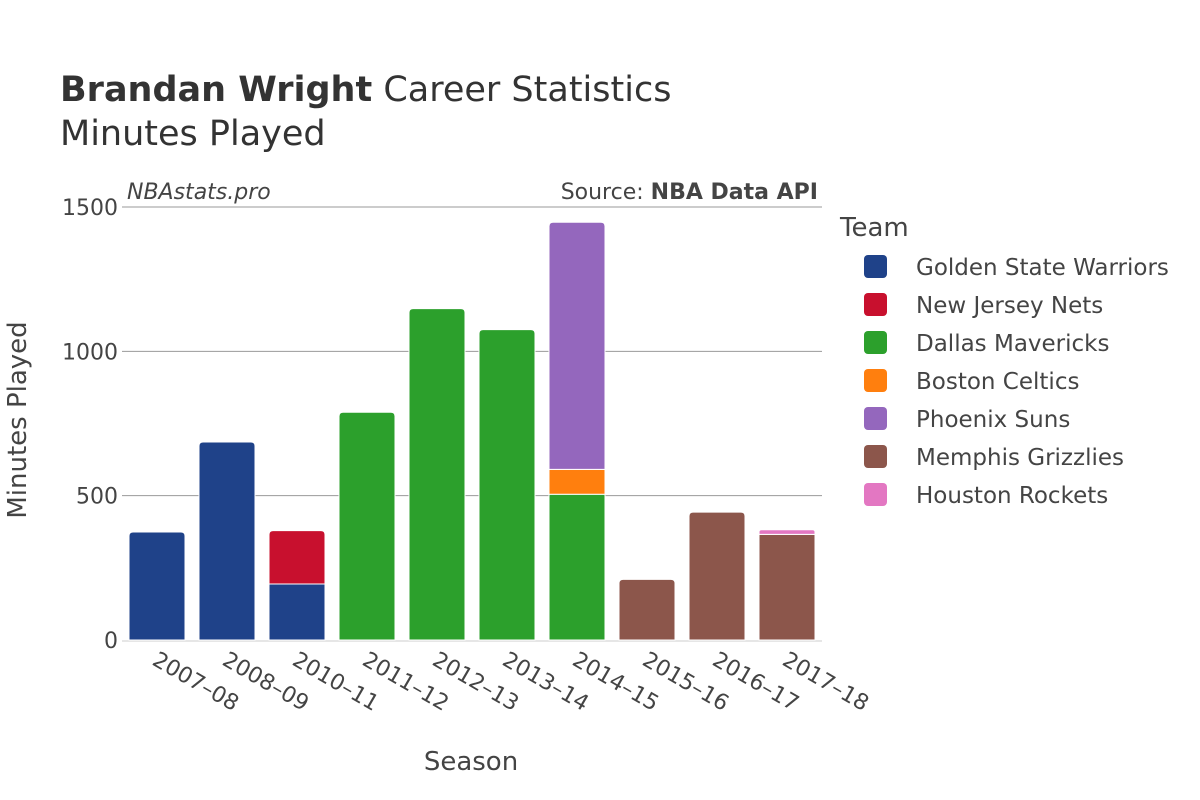 This screenshot has width=1200, height=800. I want to click on x-axis-title: Season, so click(471, 762).